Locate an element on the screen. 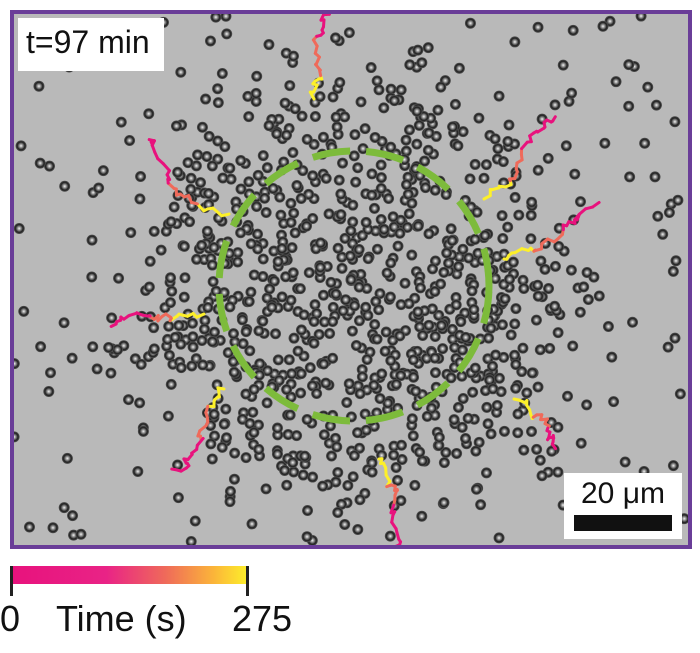  colorbar-tick-min is located at coordinates (11, 581).